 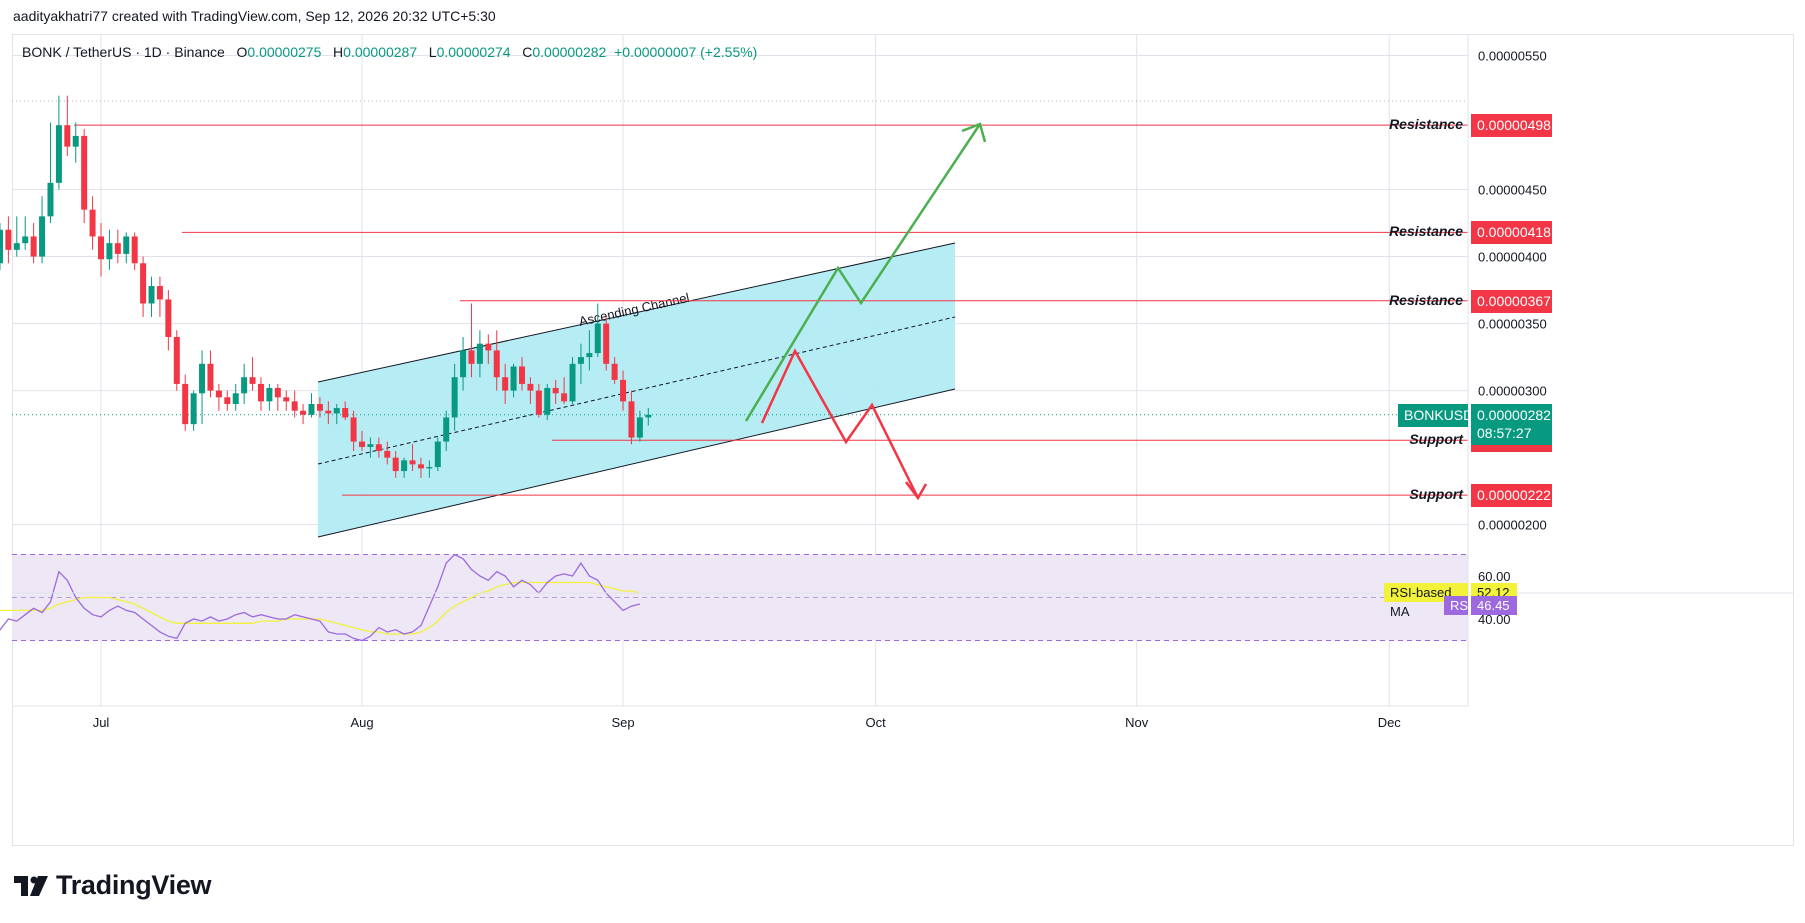 I want to click on y-tick-label: 0.00000300, so click(x=1512, y=391).